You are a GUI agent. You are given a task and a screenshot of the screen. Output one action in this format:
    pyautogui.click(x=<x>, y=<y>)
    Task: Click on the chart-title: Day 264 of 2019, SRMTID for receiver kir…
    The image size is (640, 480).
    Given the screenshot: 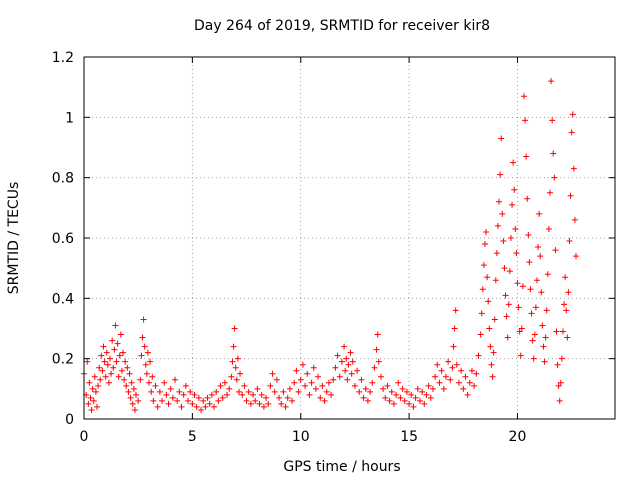 What is the action you would take?
    pyautogui.click(x=342, y=26)
    